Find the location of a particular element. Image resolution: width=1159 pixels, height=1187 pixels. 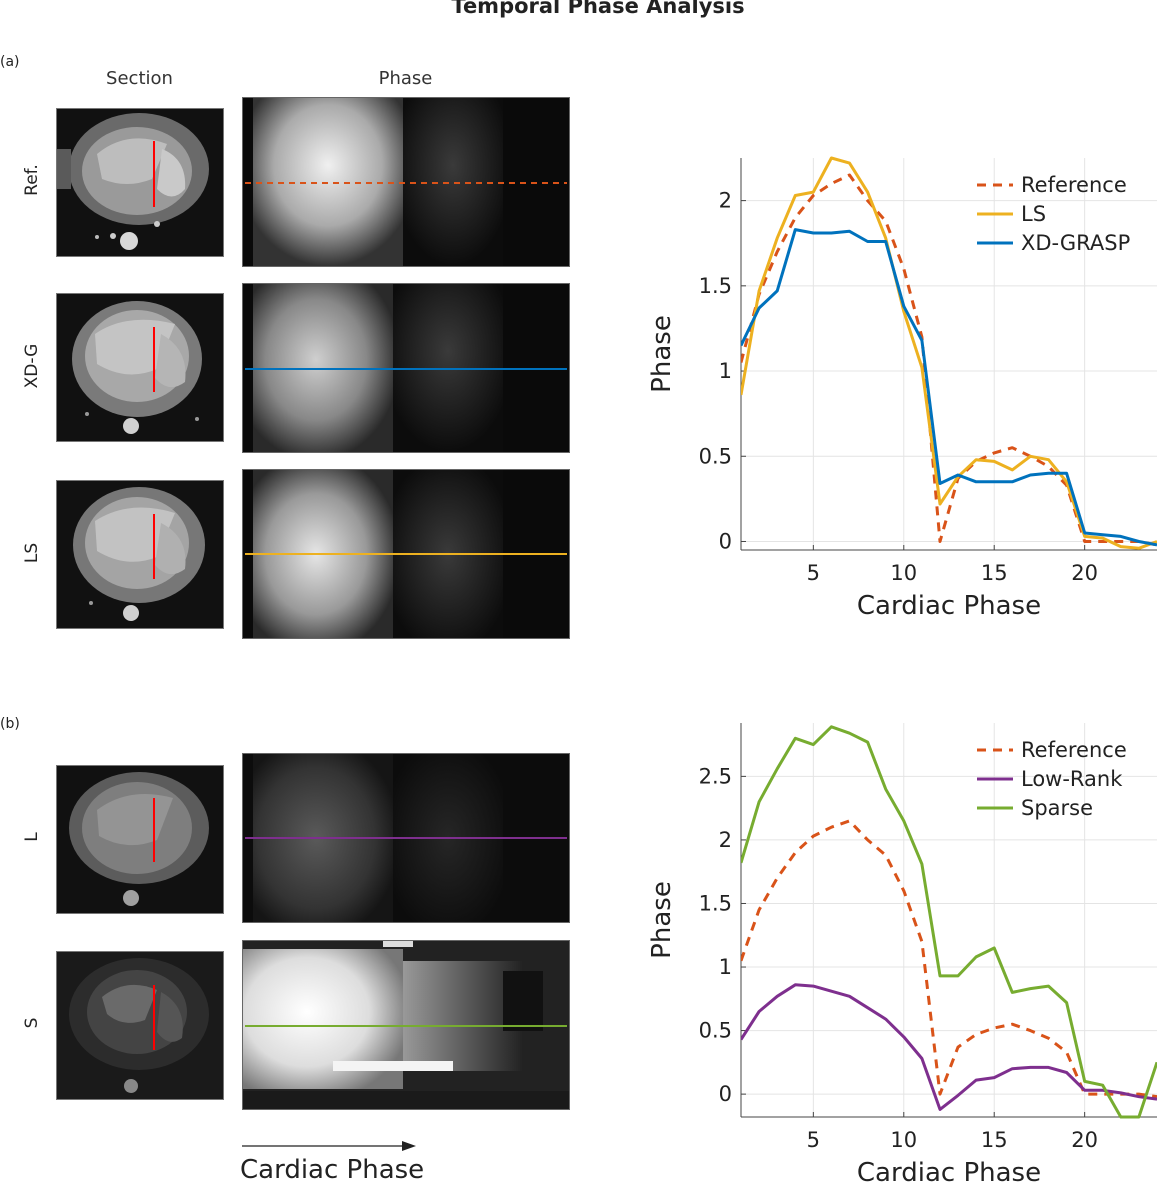

cardiac-phase-arrow is located at coordinates (330, 1145).